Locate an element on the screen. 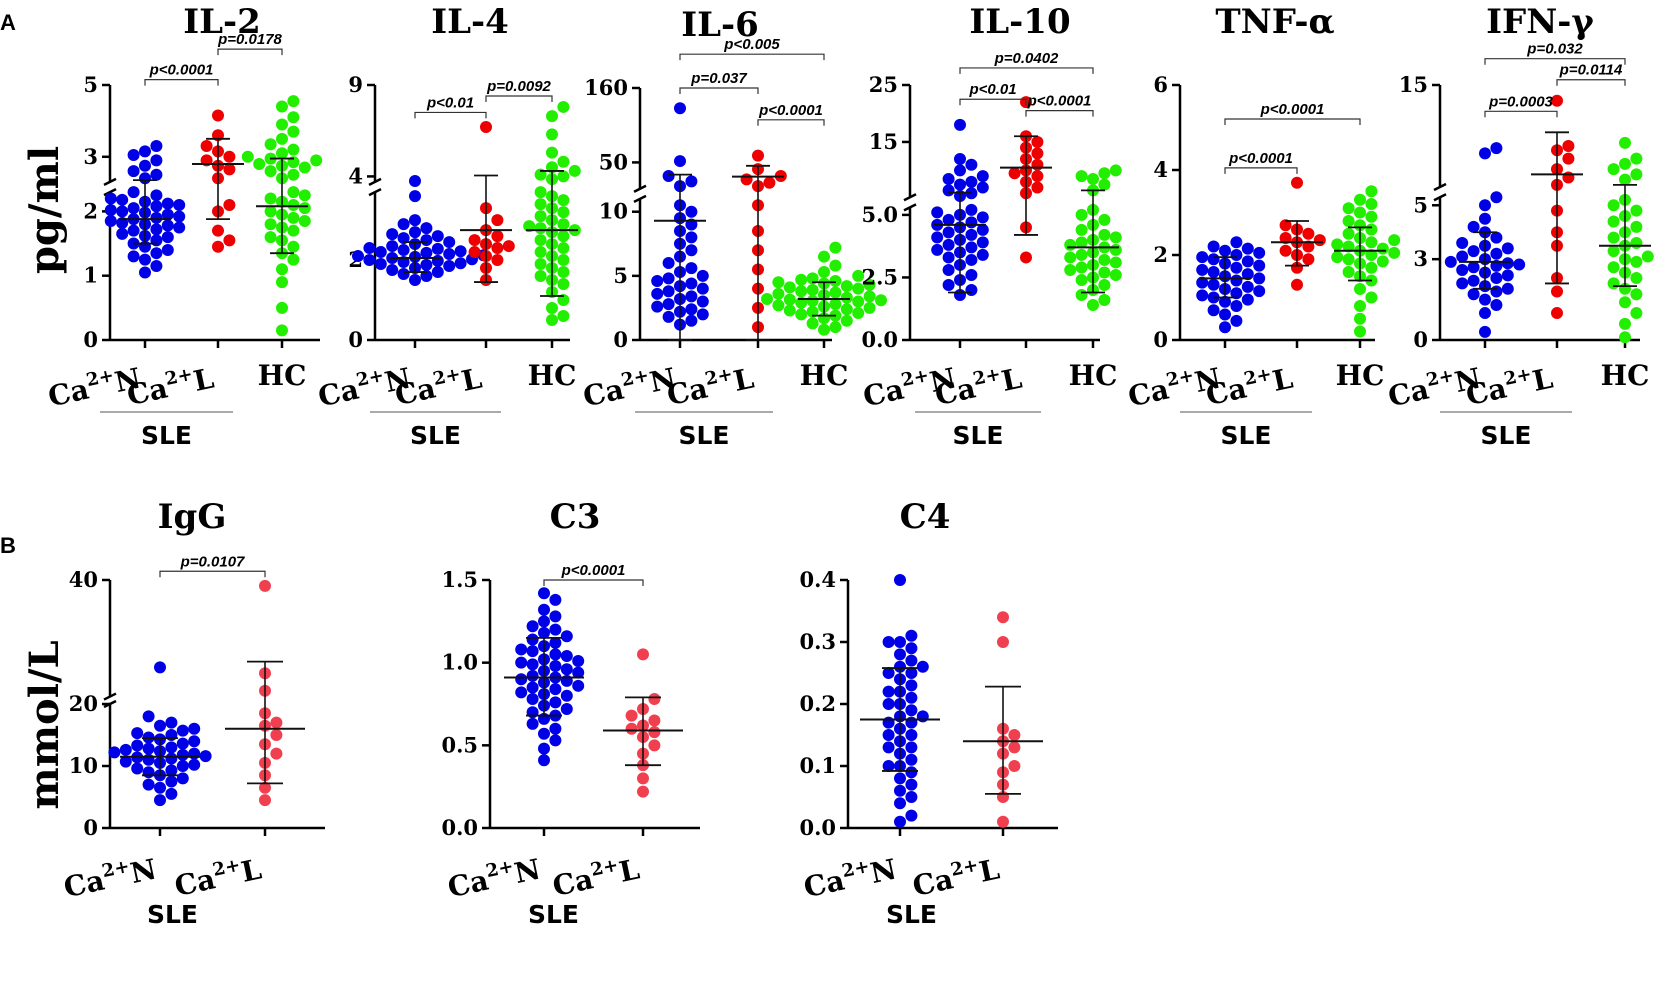 Image resolution: width=1669 pixels, height=988 pixels. group-label: SLE is located at coordinates (553, 914).